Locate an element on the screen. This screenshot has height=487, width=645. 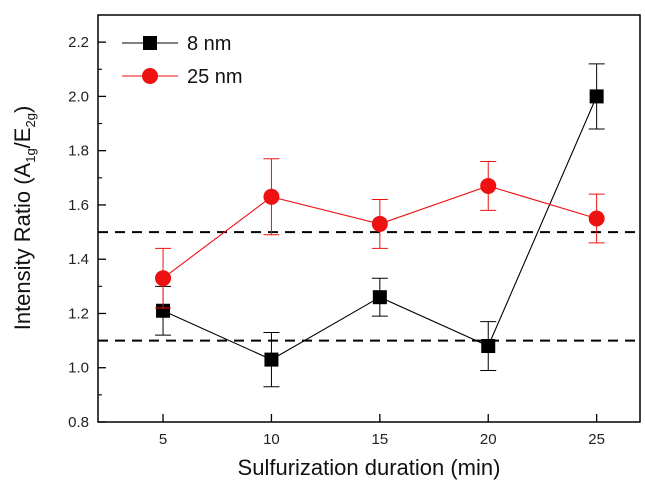
y-tick-label: 0.8 is located at coordinates (78, 422).